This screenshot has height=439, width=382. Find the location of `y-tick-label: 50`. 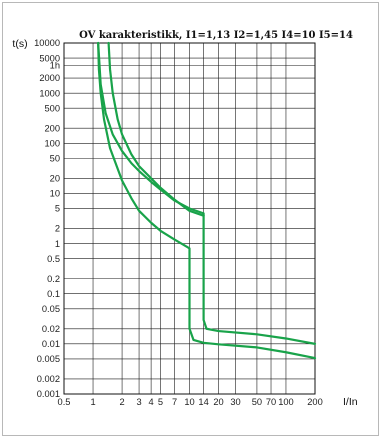

y-tick-label: 50 is located at coordinates (55, 159).